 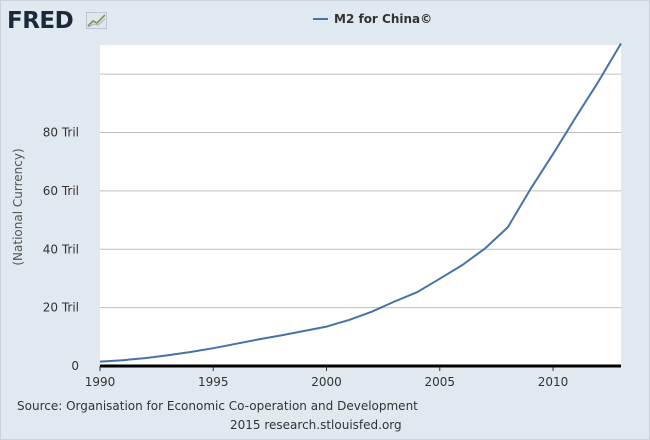 I want to click on y-tick-label: 40 Tril, so click(x=61, y=249).